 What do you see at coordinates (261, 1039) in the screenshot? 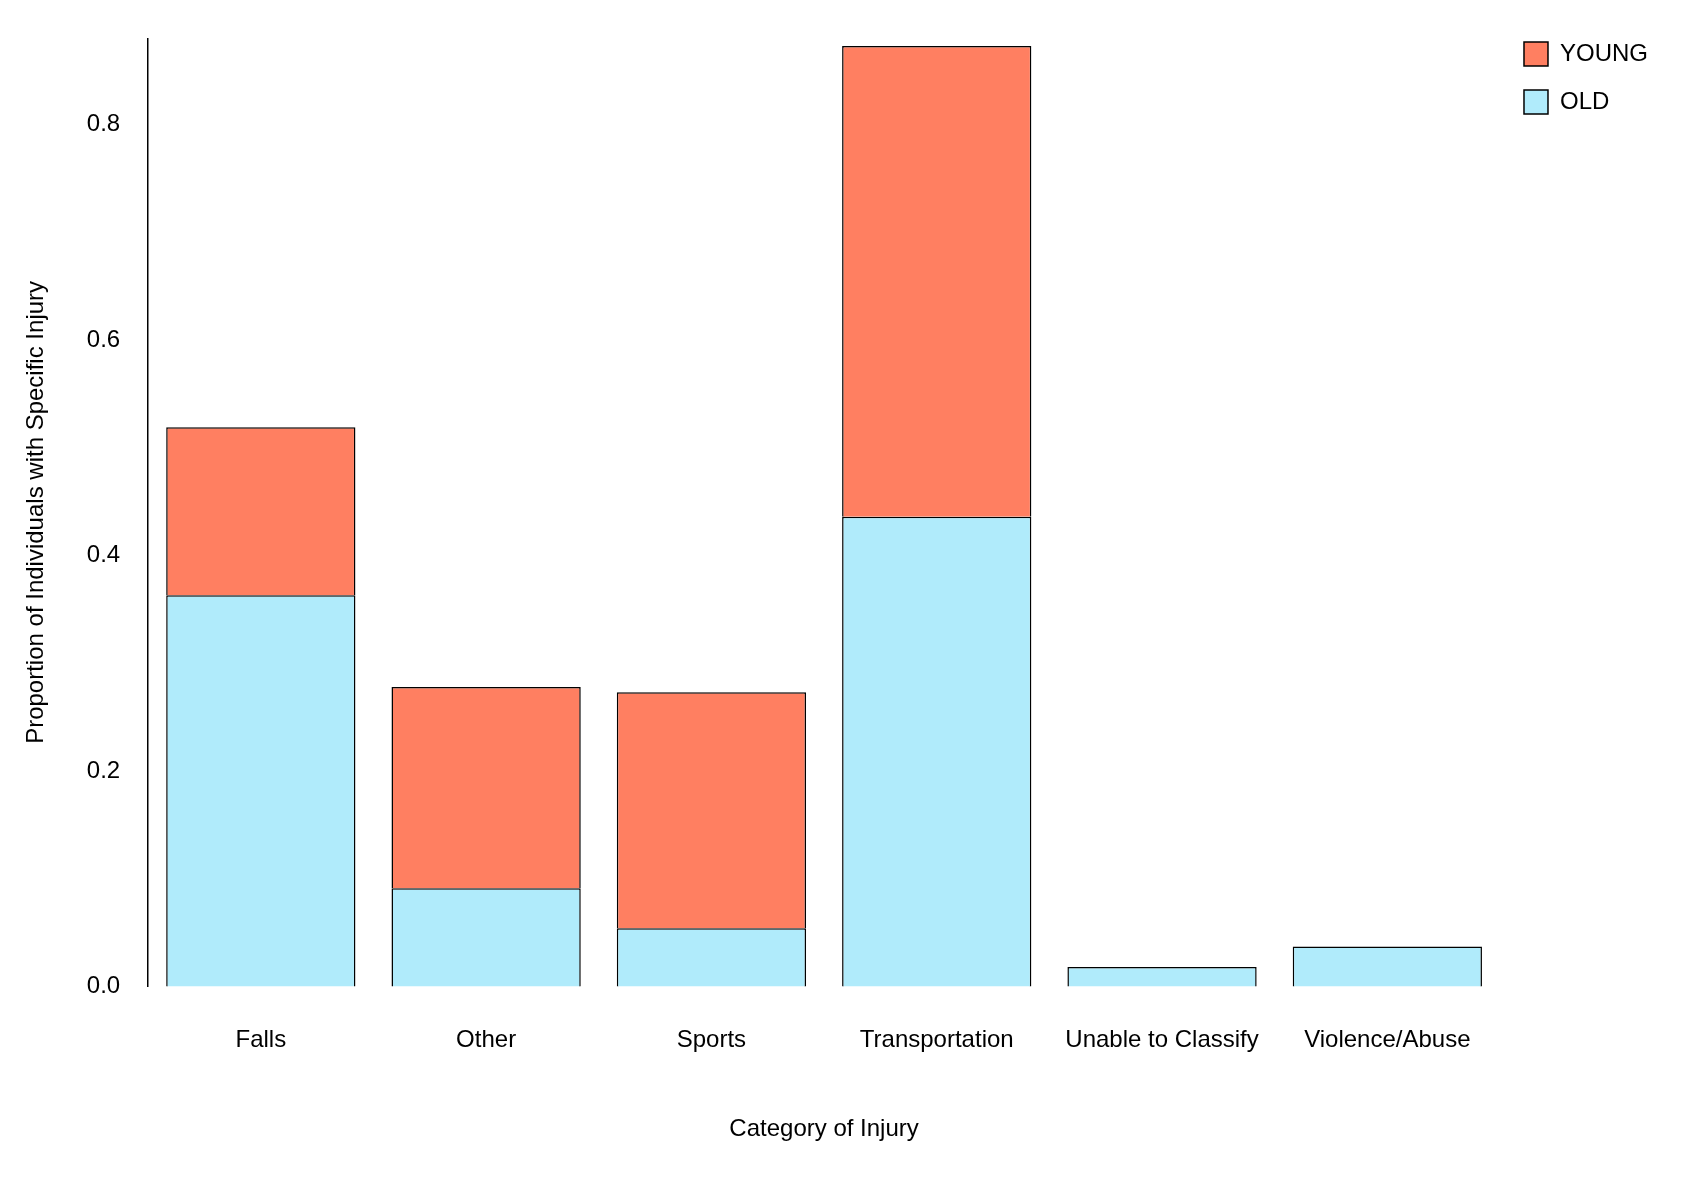
I see `x-tick-label: Falls` at bounding box center [261, 1039].